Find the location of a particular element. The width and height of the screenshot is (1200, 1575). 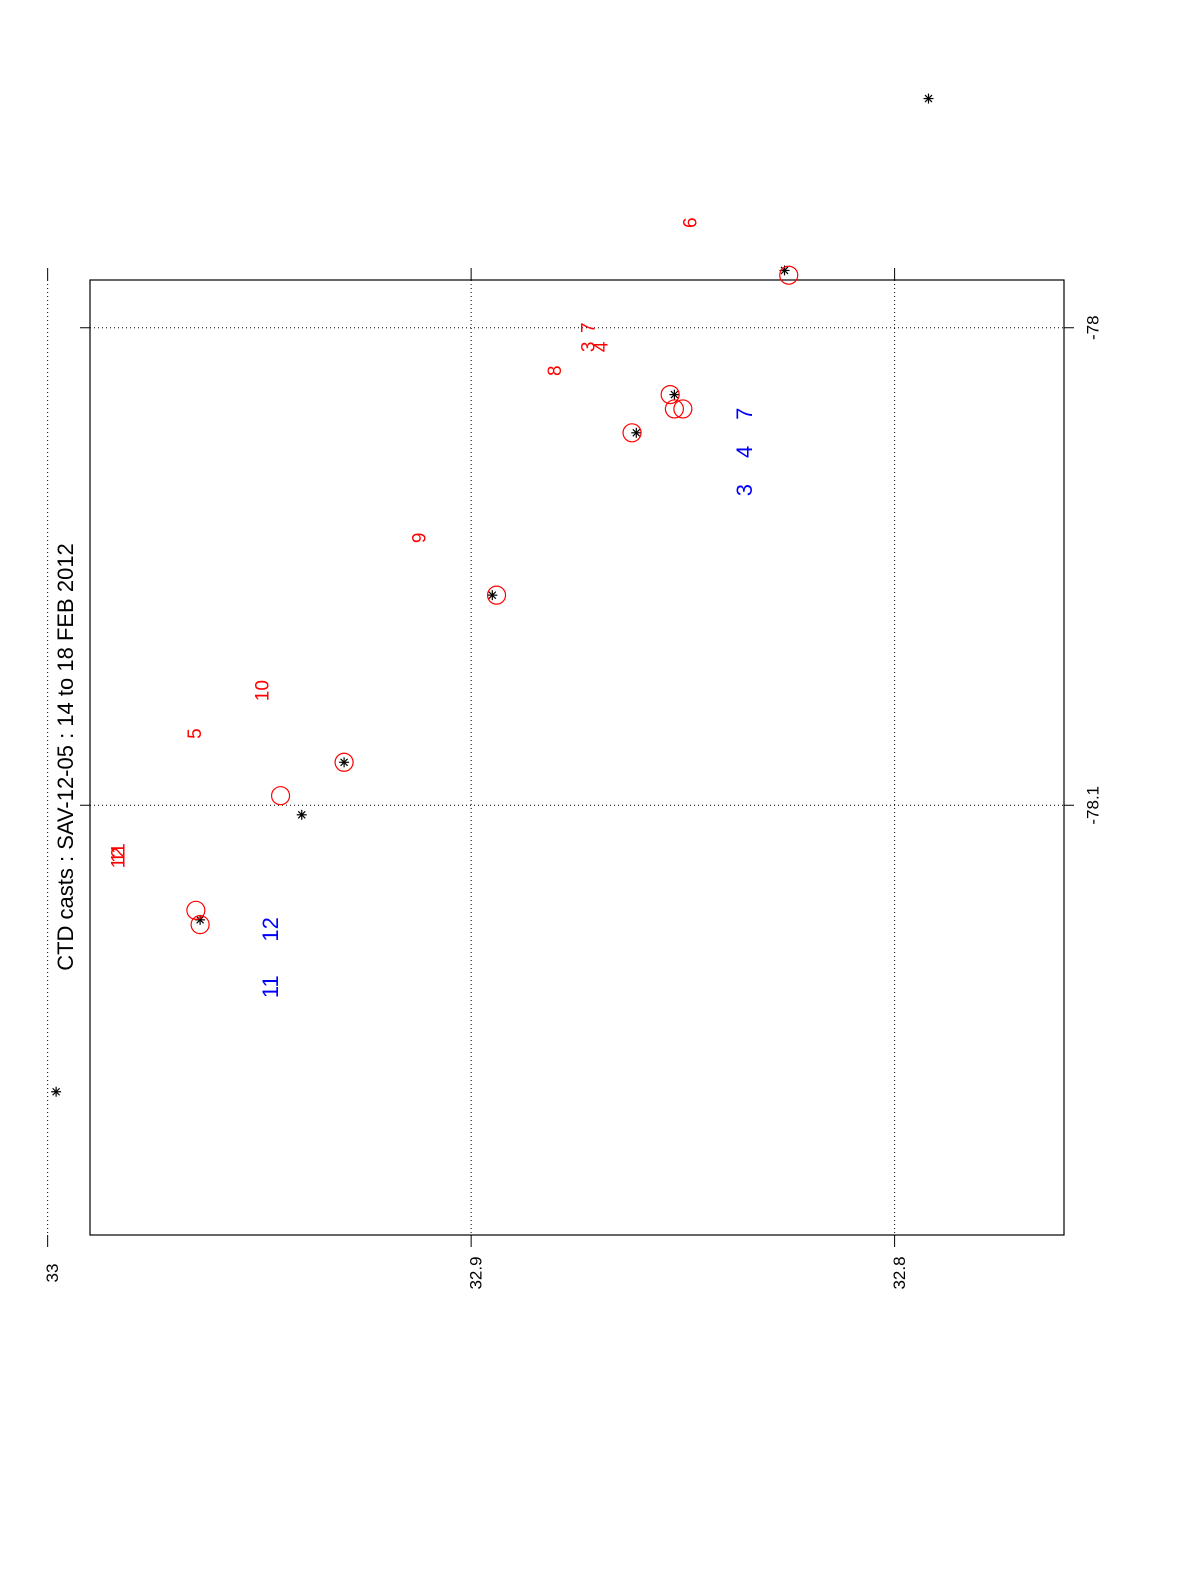

blue-cast-label: 7 is located at coordinates (744, 414).